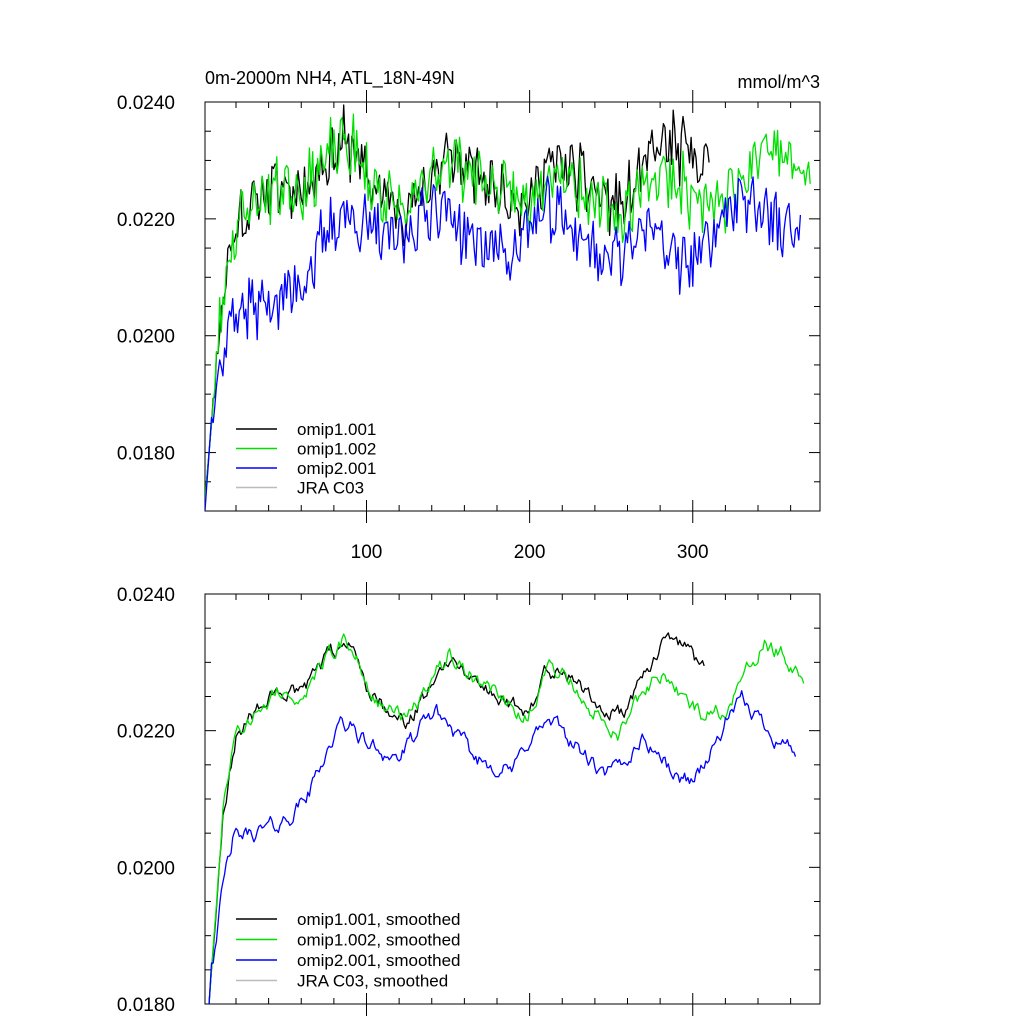 This screenshot has width=1024, height=1024. What do you see at coordinates (379, 940) in the screenshot?
I see `legend-label: omip1.002, smoothed` at bounding box center [379, 940].